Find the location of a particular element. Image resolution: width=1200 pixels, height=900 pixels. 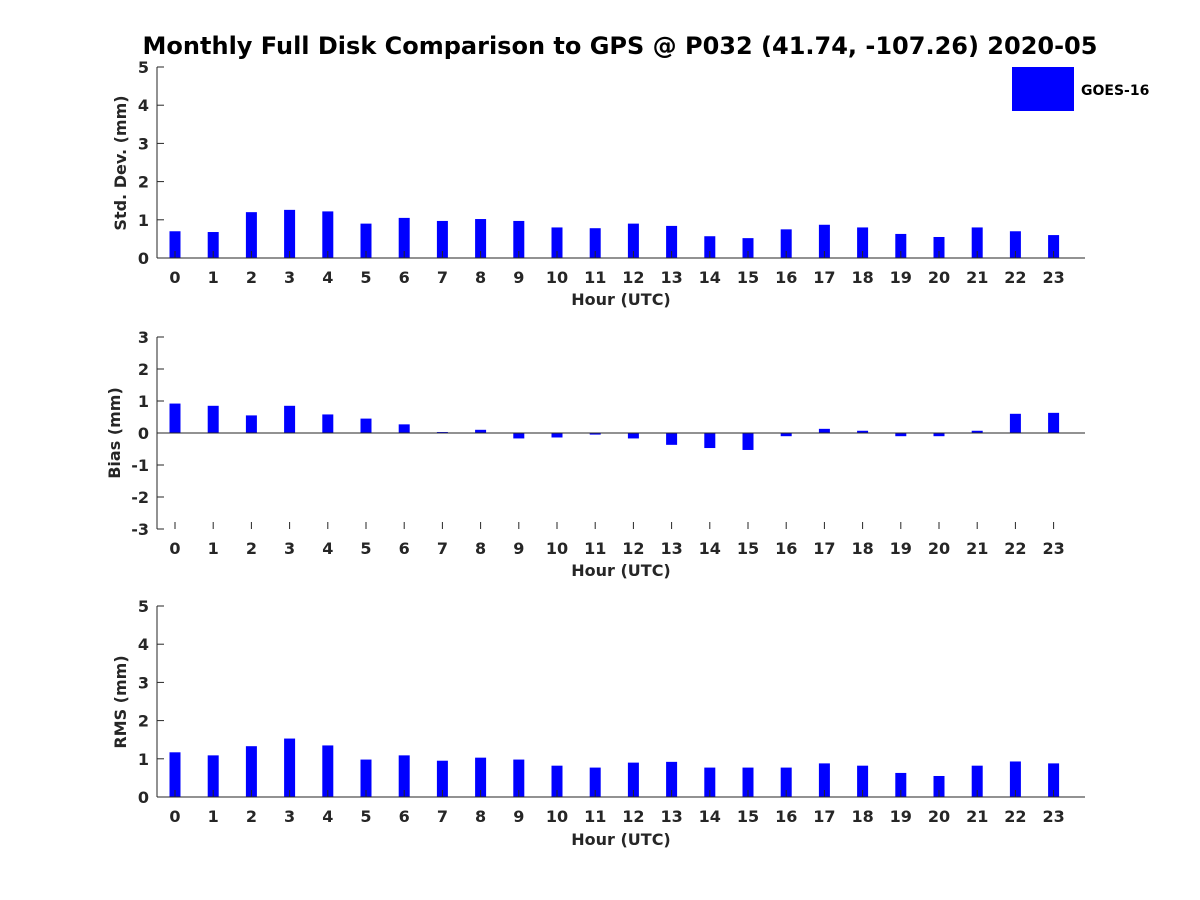

y-tick-label: 5 is located at coordinates (143, 606).